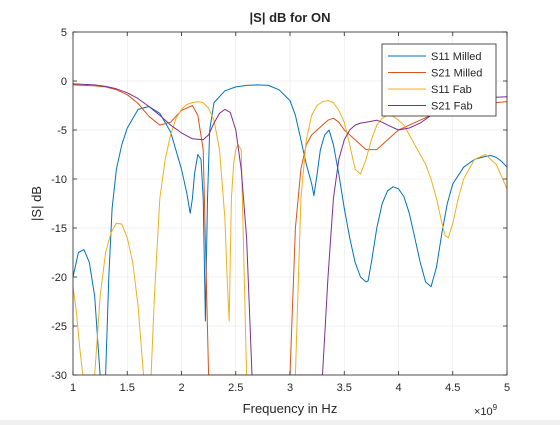 The image size is (560, 425). Describe the element at coordinates (64, 33) in the screenshot. I see `y-tick-label: 5` at that location.